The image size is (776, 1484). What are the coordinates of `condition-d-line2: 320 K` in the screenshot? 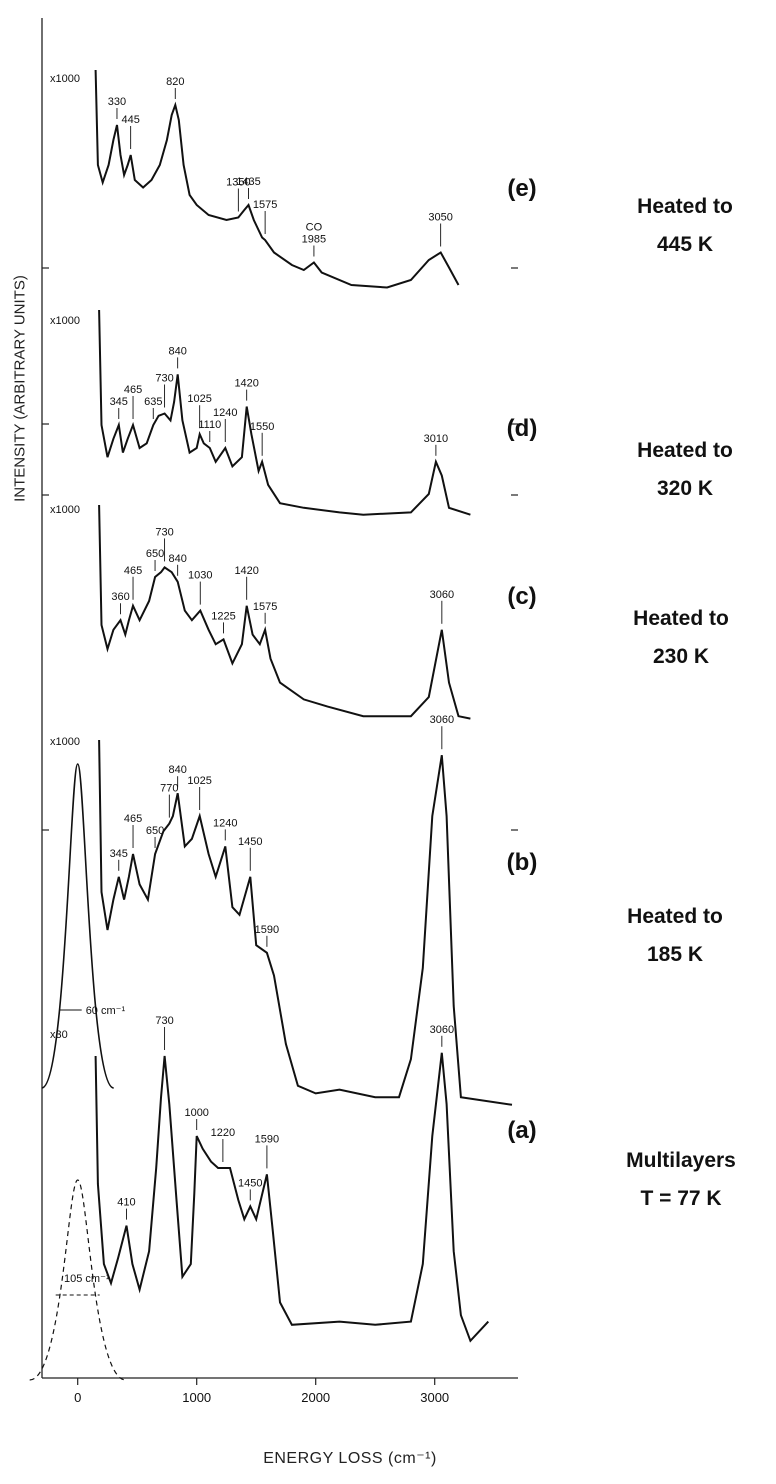 It's located at (685, 488).